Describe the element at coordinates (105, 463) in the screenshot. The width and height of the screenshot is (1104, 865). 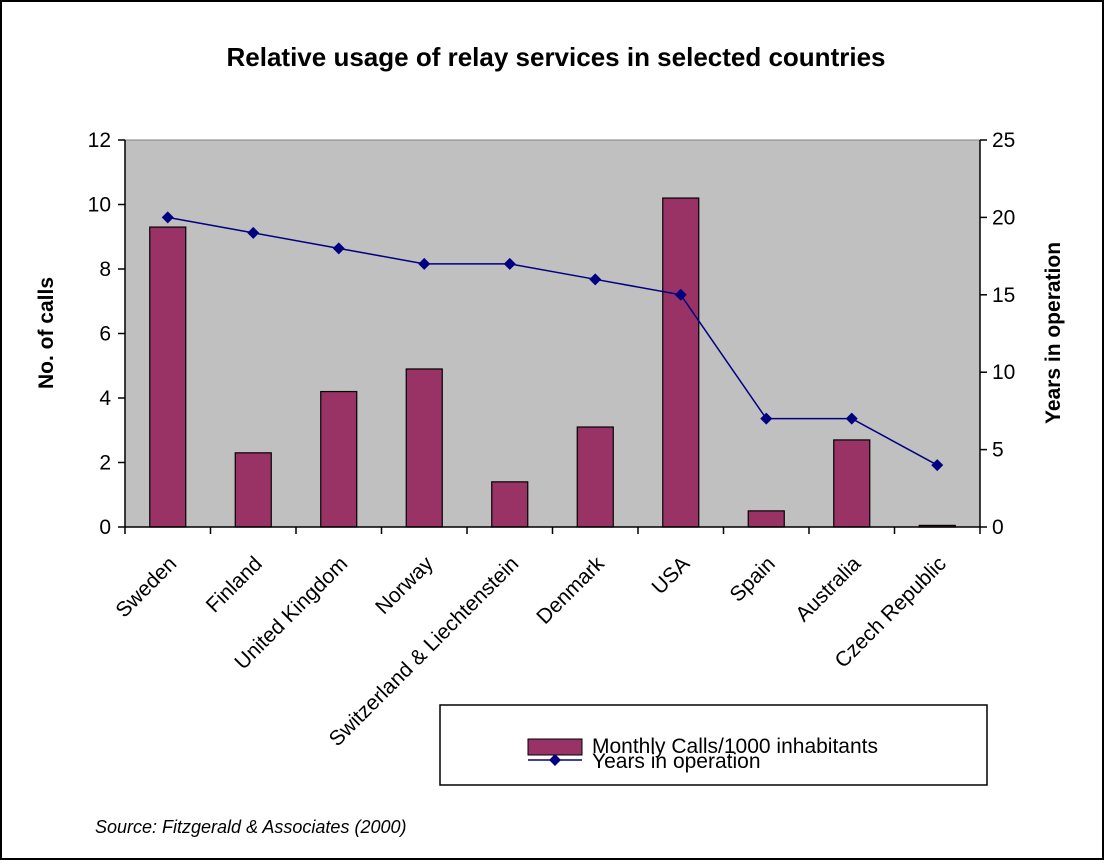
I see `left-tick-label: 2` at that location.